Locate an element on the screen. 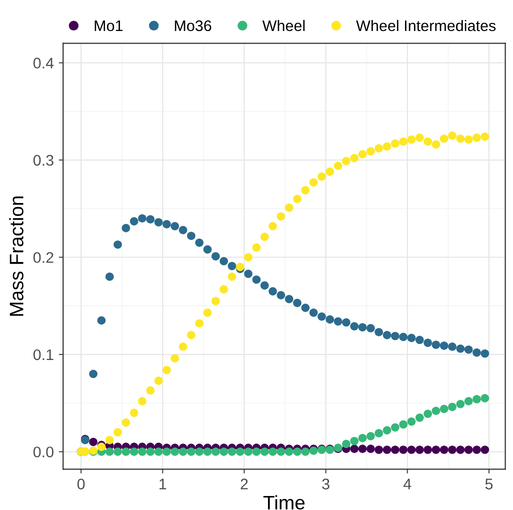  x-tick-label: 0 is located at coordinates (81, 484).